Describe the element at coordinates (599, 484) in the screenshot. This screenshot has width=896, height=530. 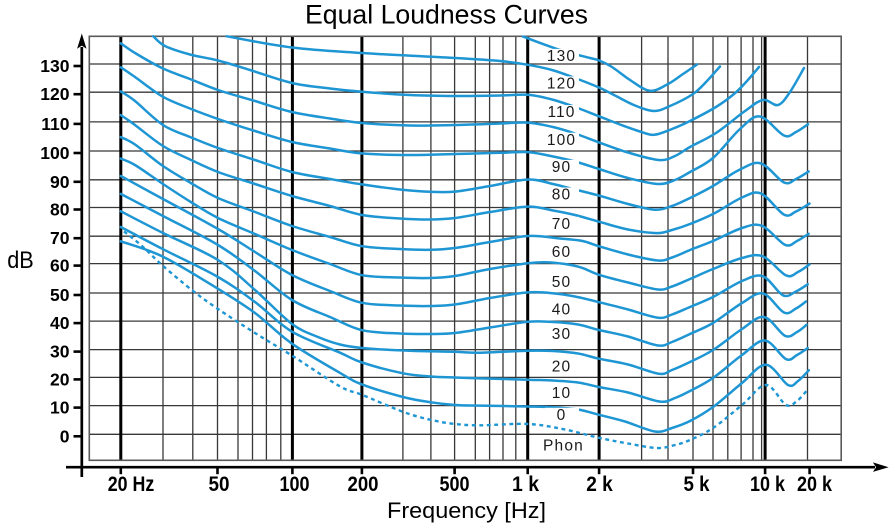
I see `svg-text: 2 k` at that location.